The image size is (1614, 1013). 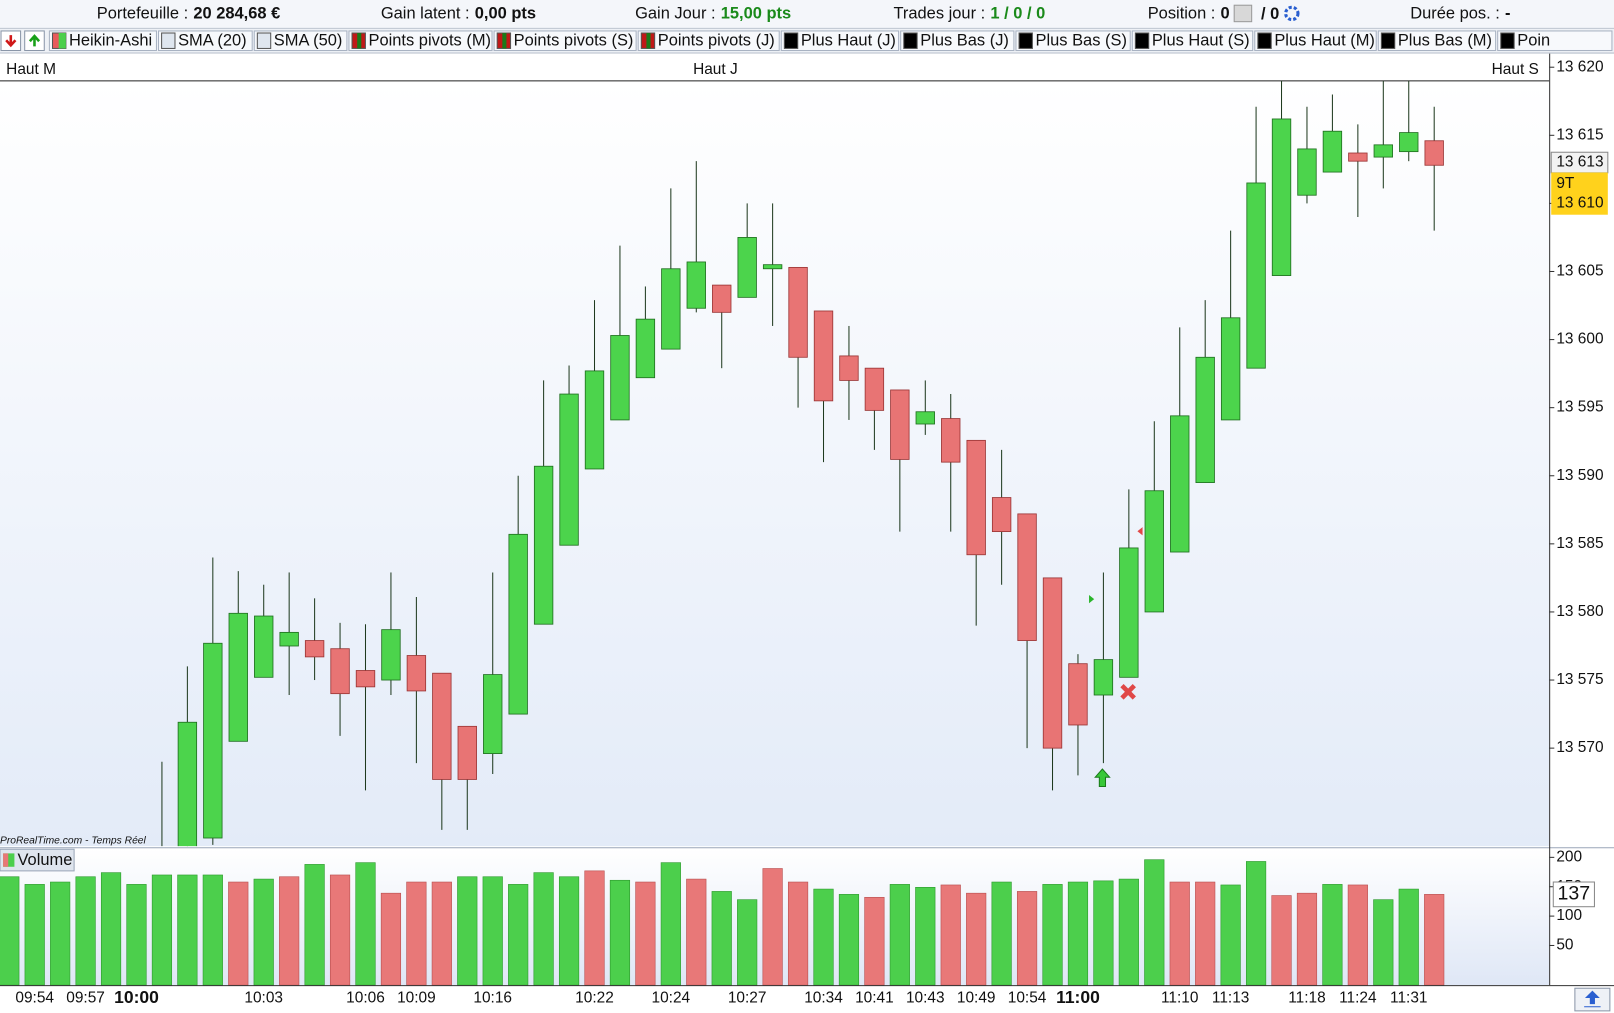 I want to click on x-tick-label: 10:49, so click(x=976, y=998).